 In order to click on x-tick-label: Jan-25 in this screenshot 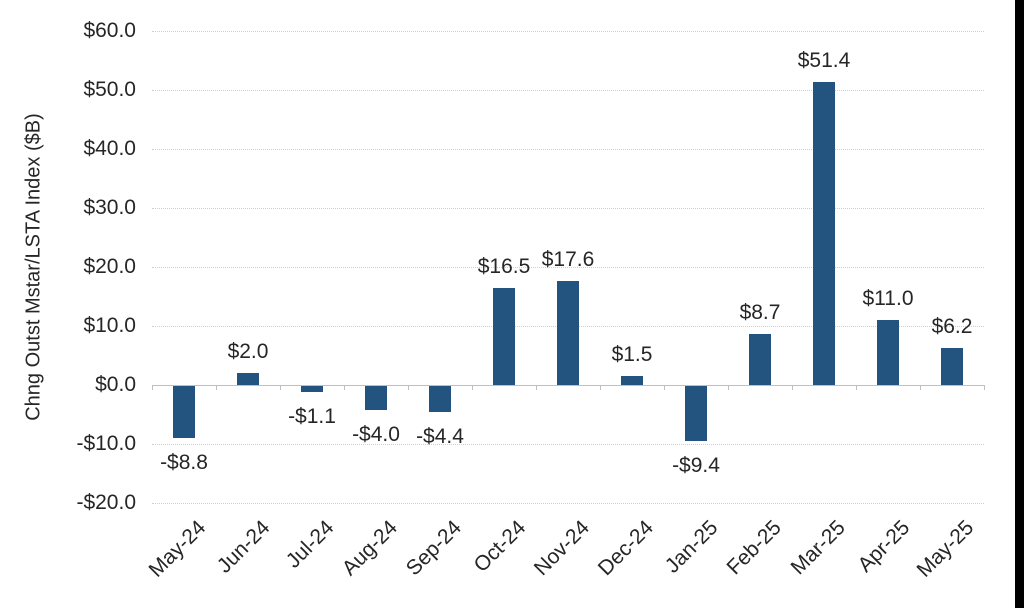, I will do `click(691, 547)`.